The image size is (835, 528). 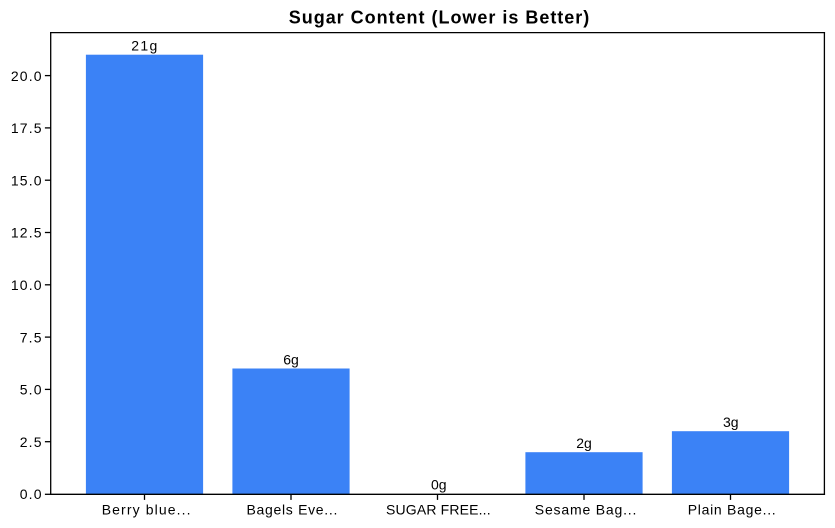 I want to click on svg-text: 21g, so click(x=144, y=45).